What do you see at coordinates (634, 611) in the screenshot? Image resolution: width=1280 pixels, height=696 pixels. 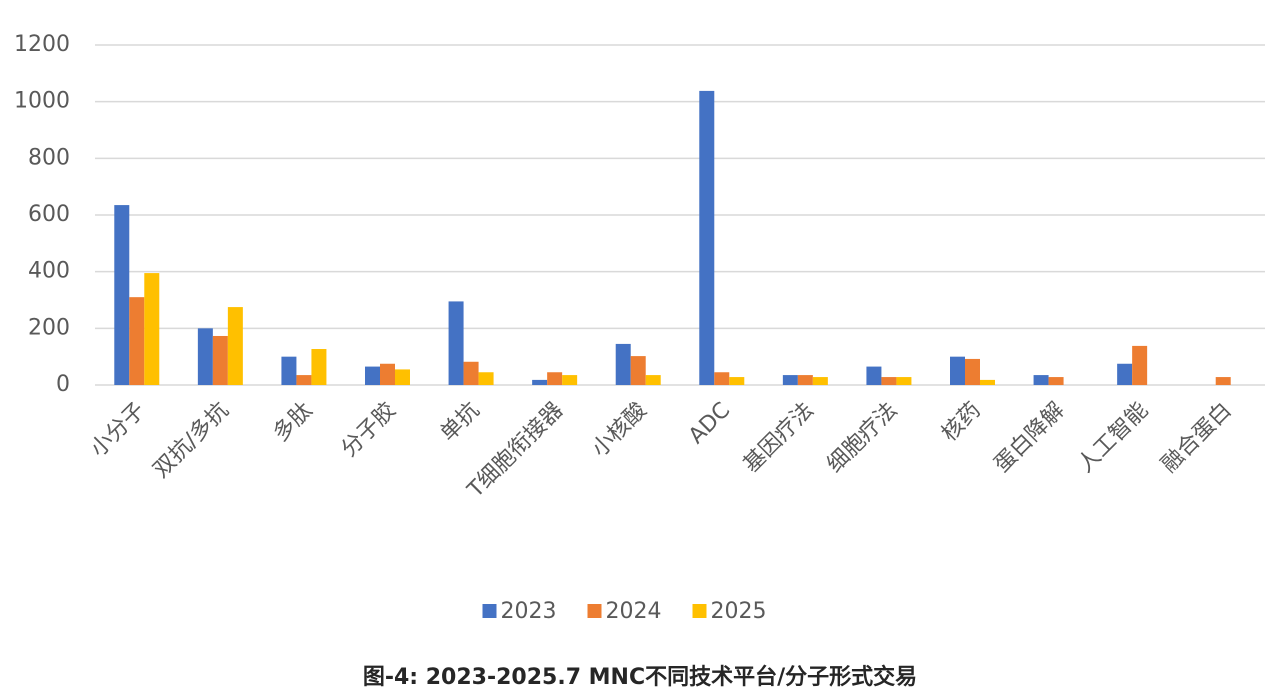 I see `legend-label: 2024` at bounding box center [634, 611].